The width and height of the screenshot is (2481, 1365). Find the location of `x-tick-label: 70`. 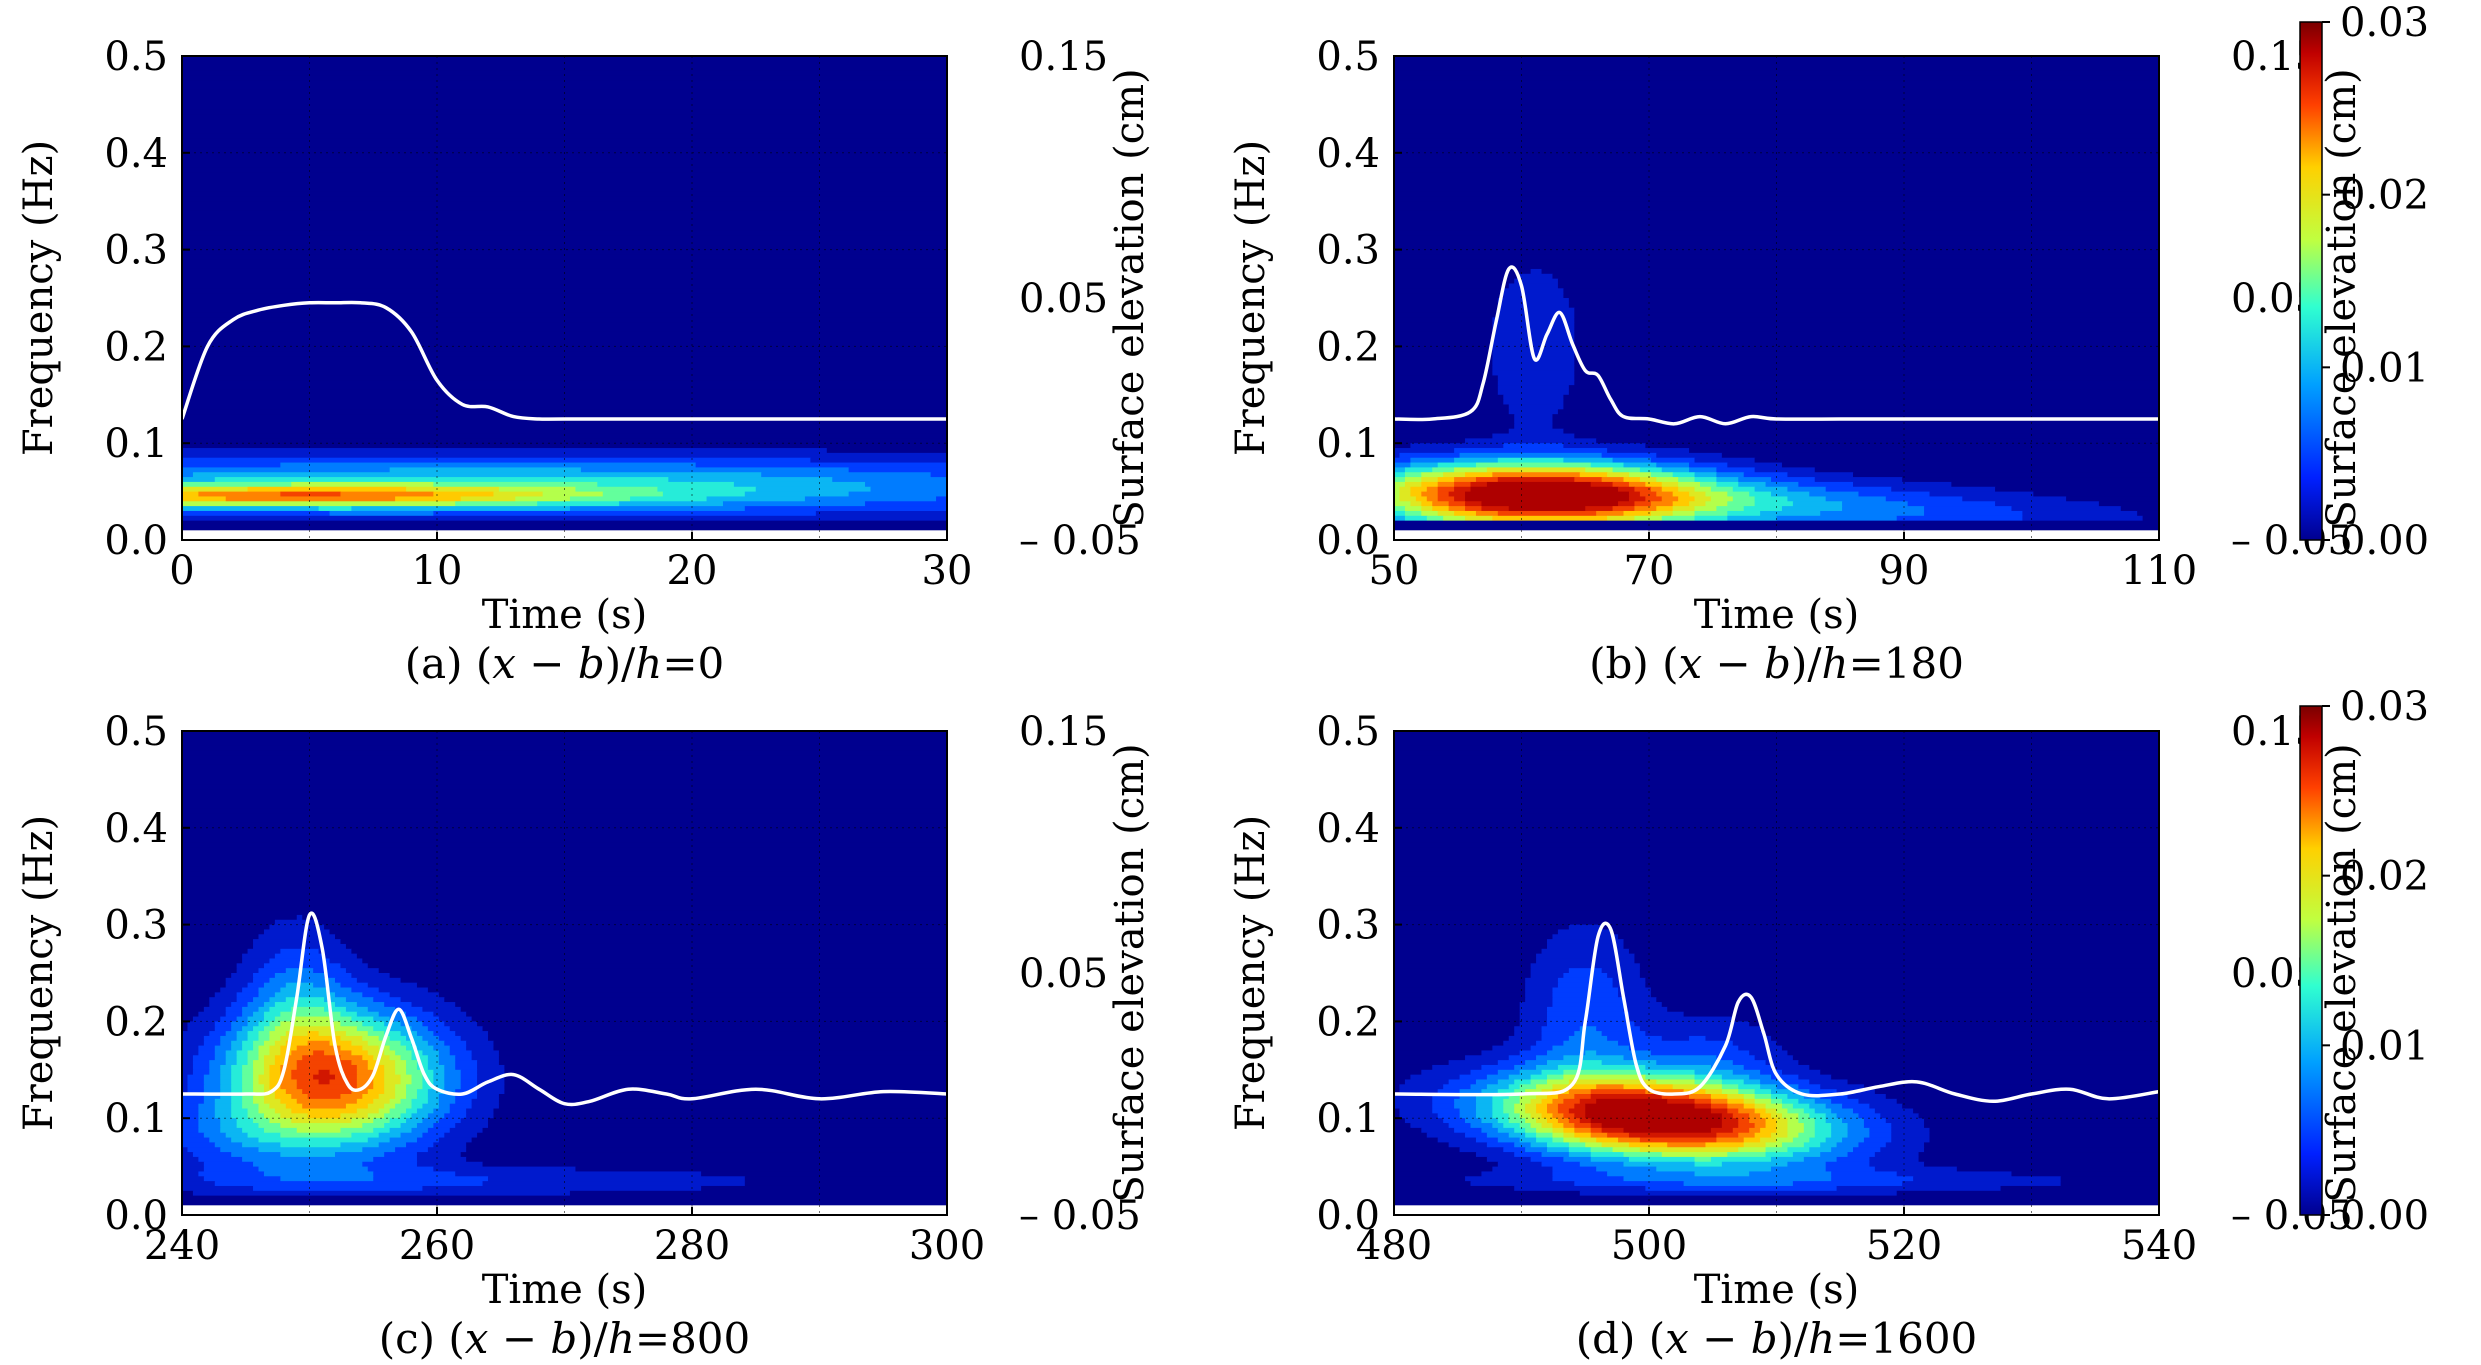

x-tick-label: 70 is located at coordinates (1649, 571).